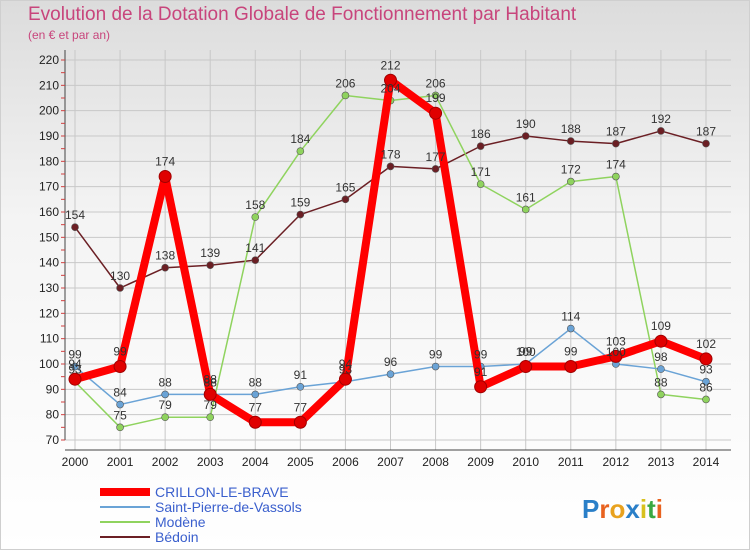  I want to click on label-mod-ne-2014: 86, so click(706, 387).